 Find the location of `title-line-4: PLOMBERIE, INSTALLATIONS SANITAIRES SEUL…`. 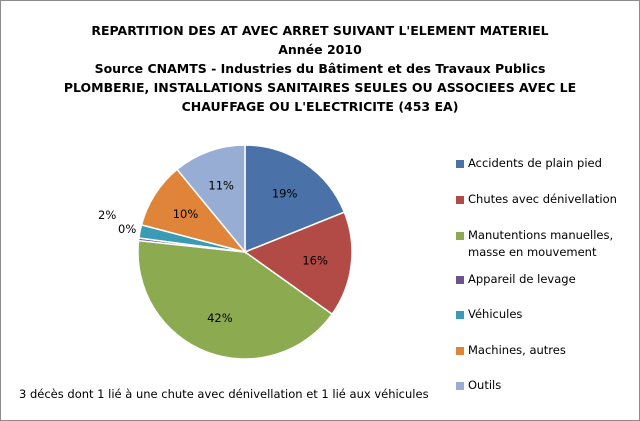

title-line-4: PLOMBERIE, INSTALLATIONS SANITAIRES SEUL… is located at coordinates (320, 87).